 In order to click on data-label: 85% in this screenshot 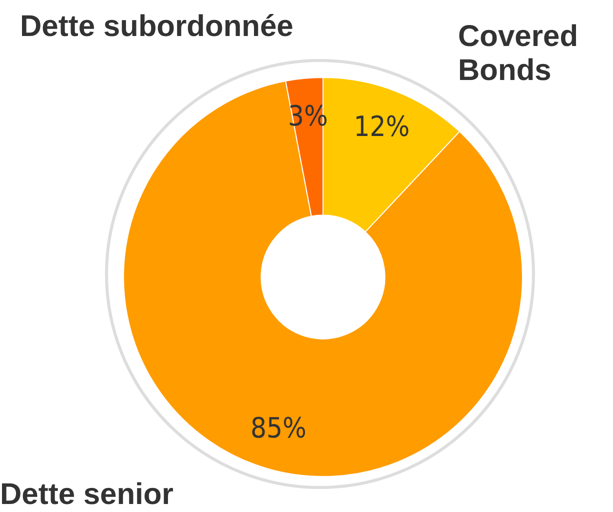, I will do `click(278, 428)`.